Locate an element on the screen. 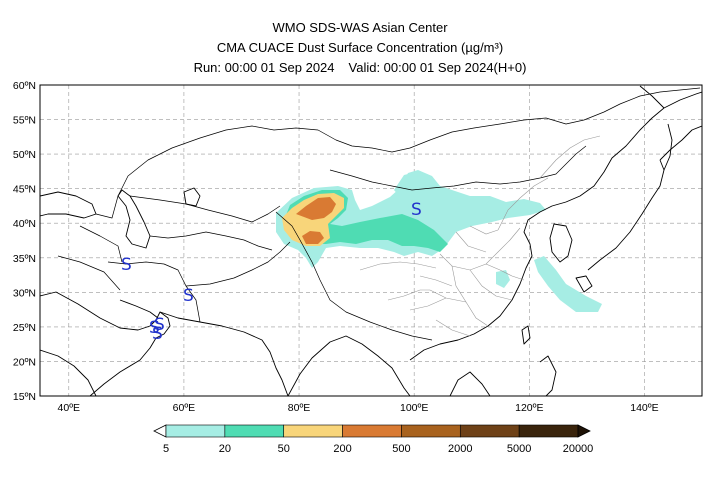  lat-tick-label: 30ºN is located at coordinates (24, 293).